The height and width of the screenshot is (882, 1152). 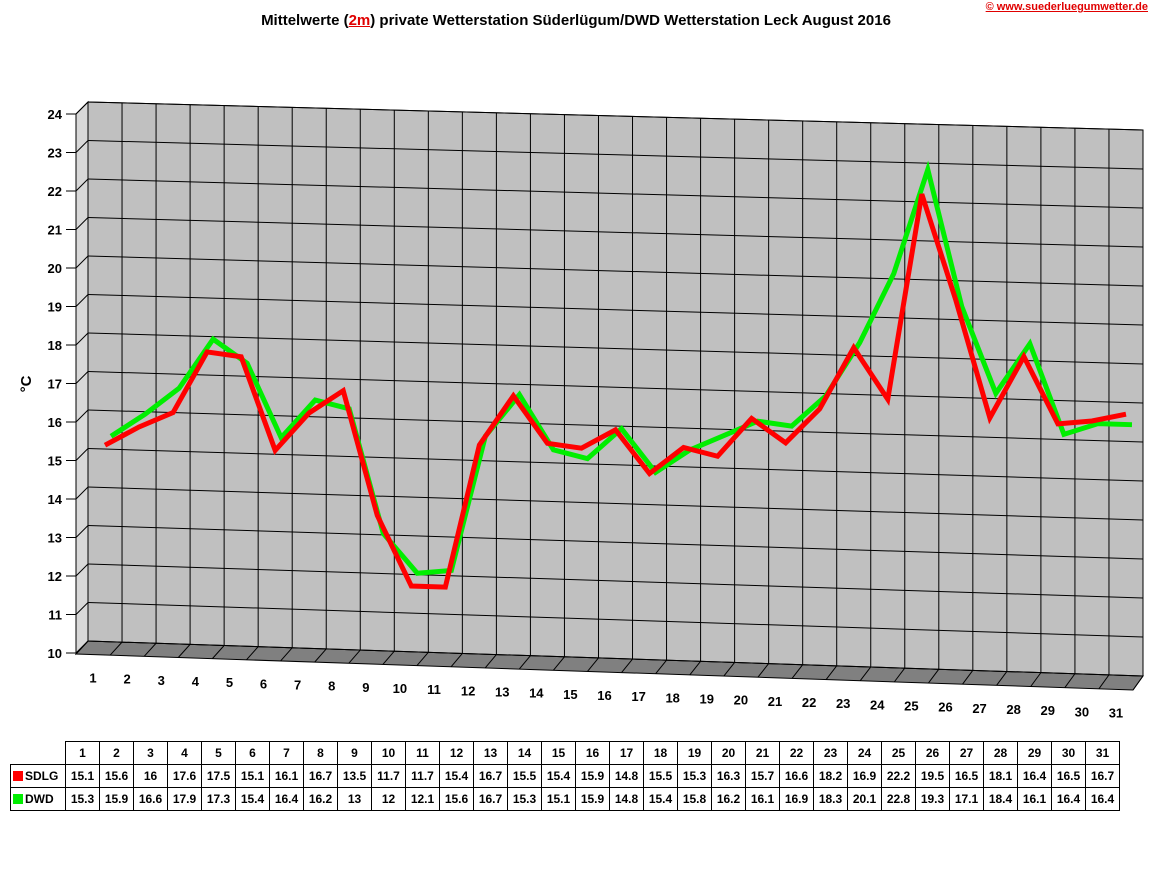 I want to click on x-tick-label: 19, so click(x=707, y=698).